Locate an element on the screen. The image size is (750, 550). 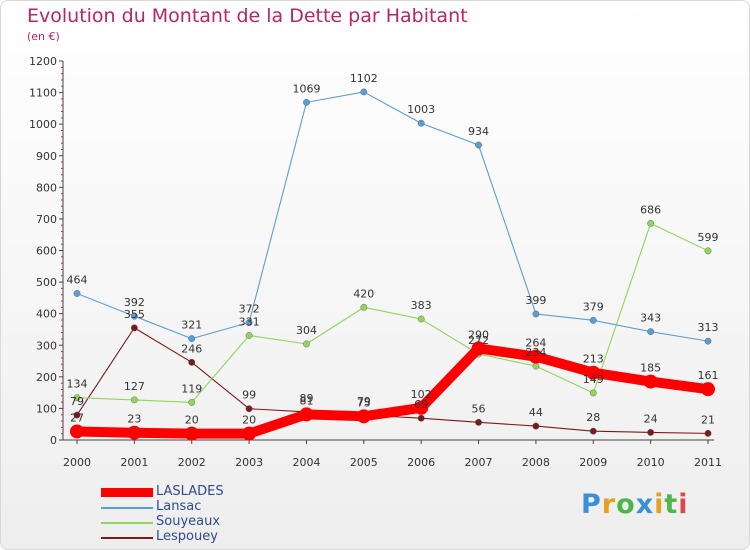
data-label: 304 is located at coordinates (306, 330).